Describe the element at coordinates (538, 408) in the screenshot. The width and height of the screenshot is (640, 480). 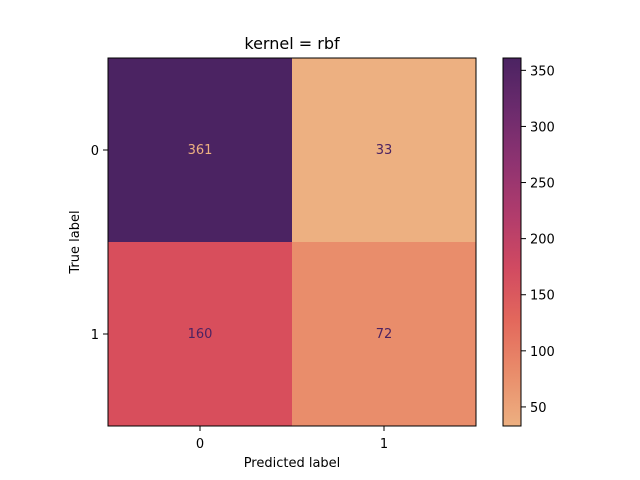
I see `colorbar-tick-label: 50` at that location.